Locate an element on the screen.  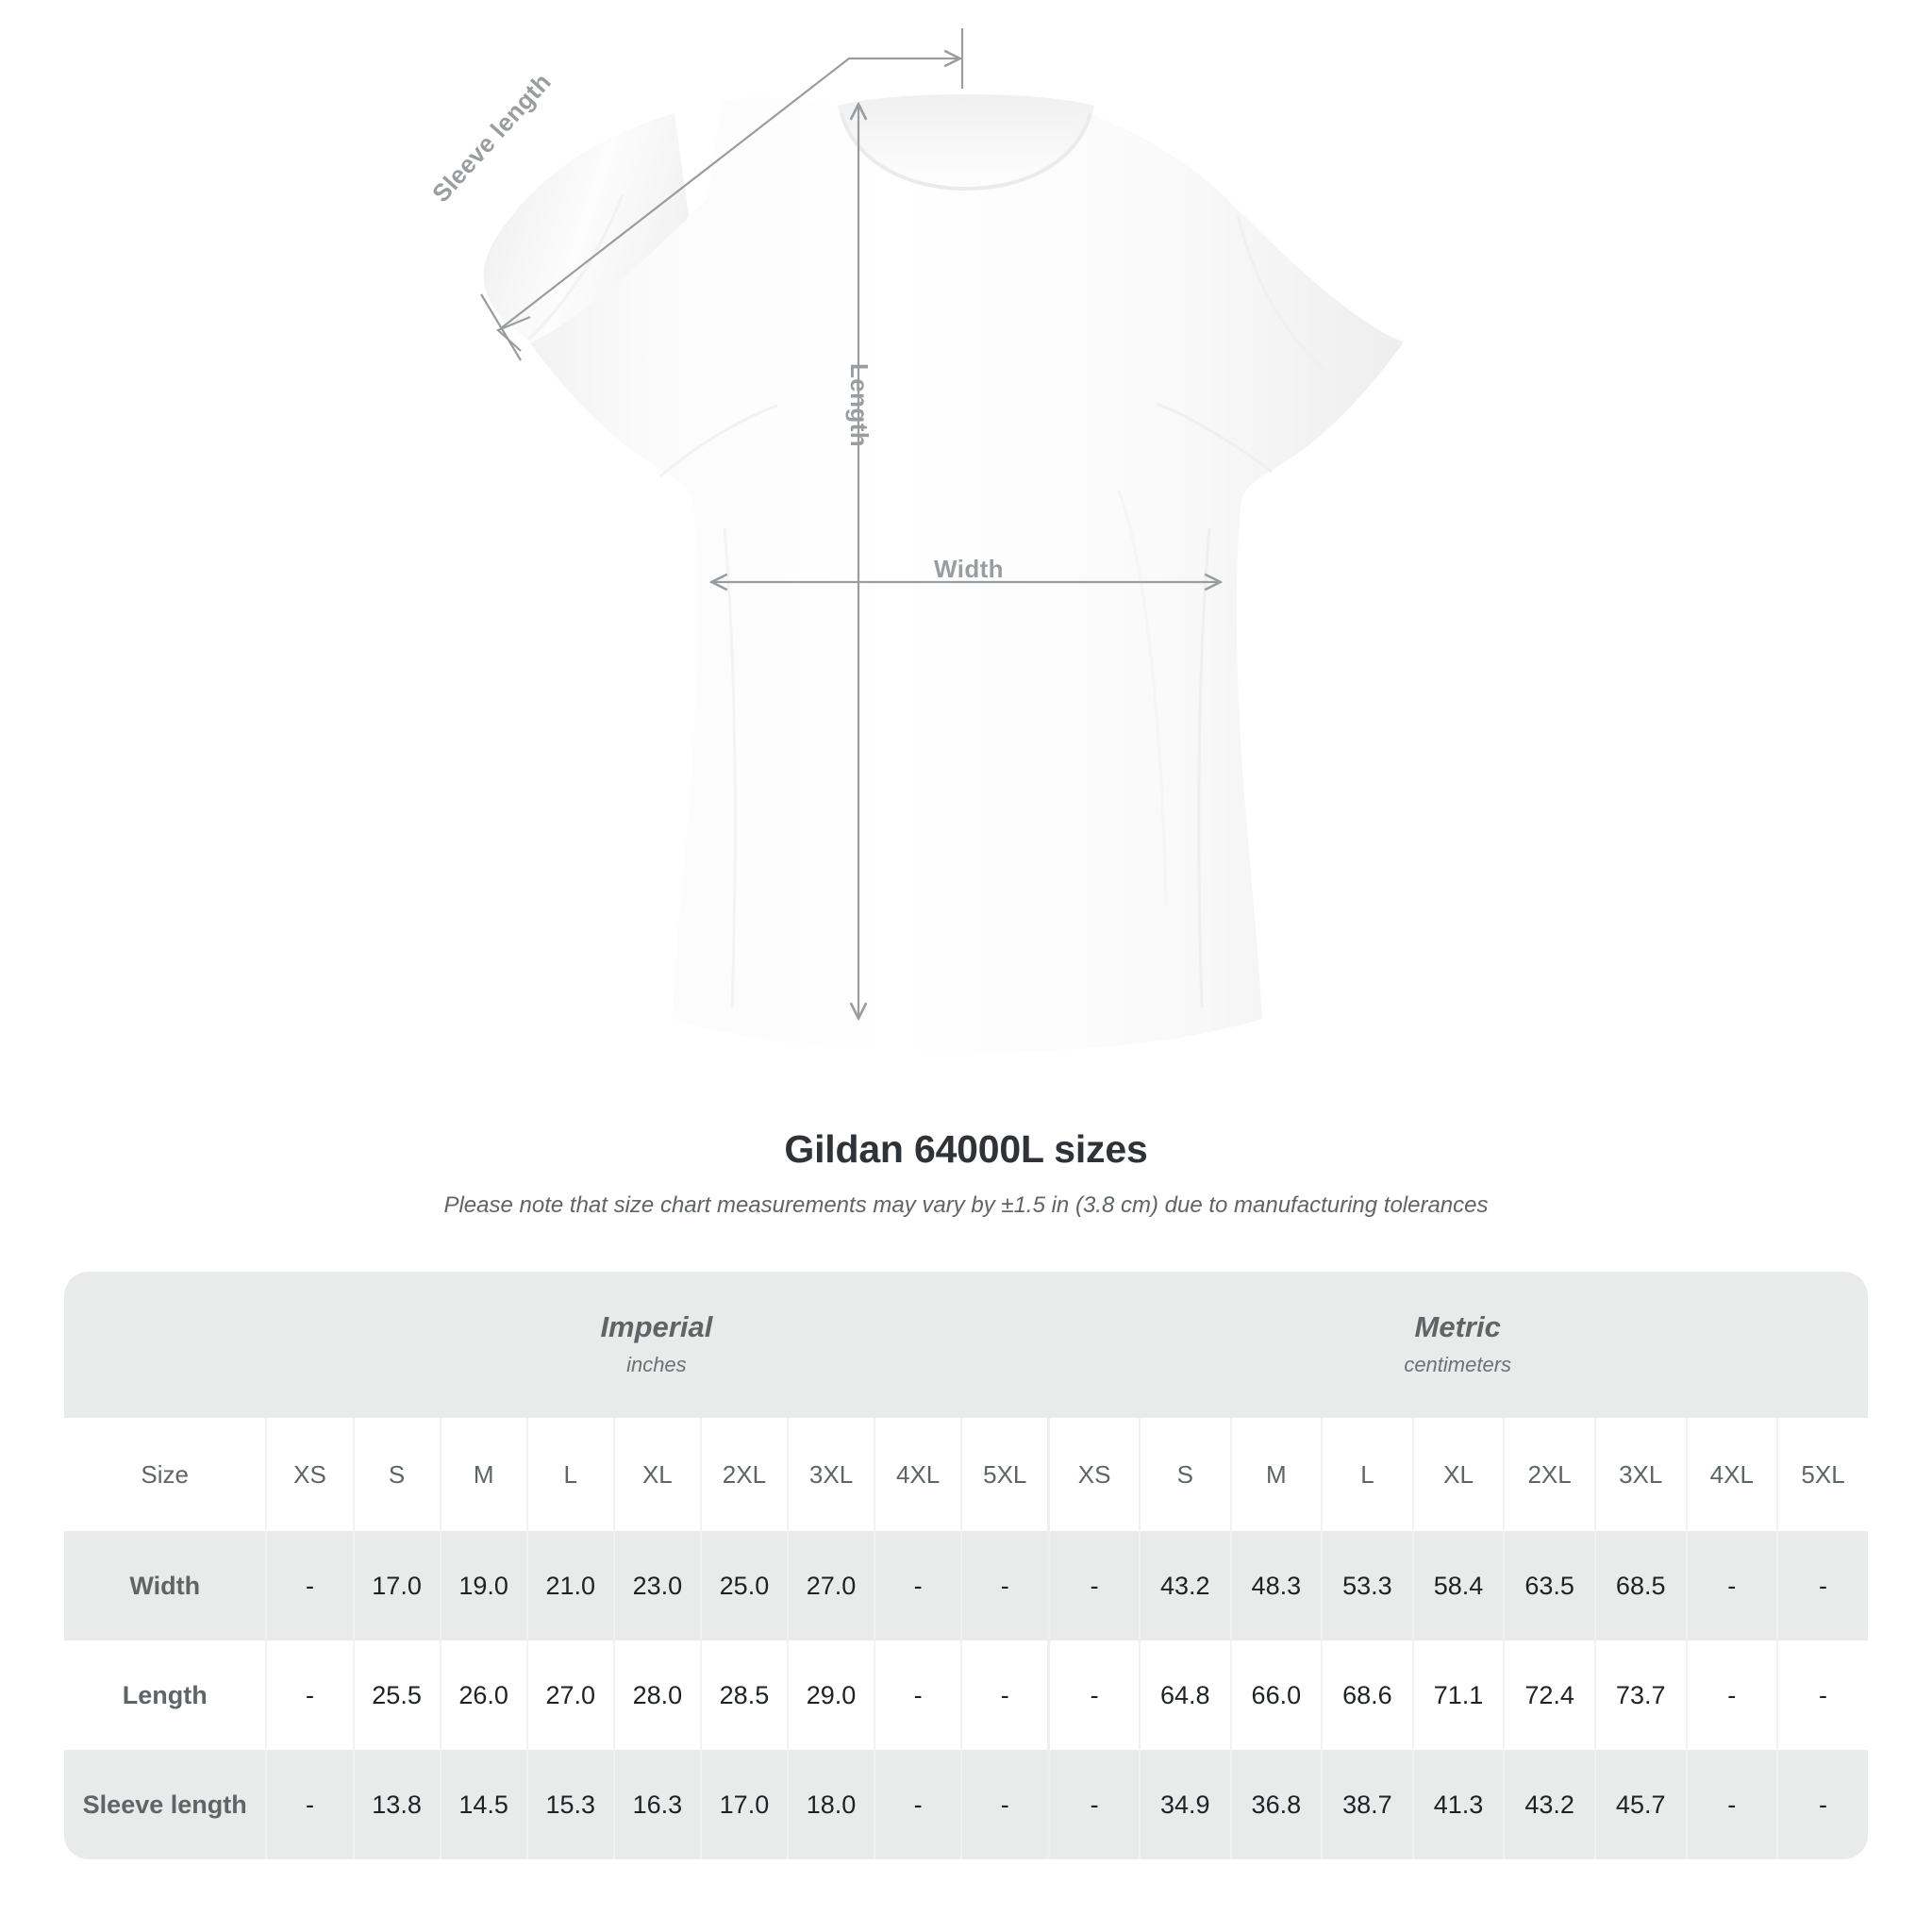
imperial-unit-sub: inches is located at coordinates (656, 1364).